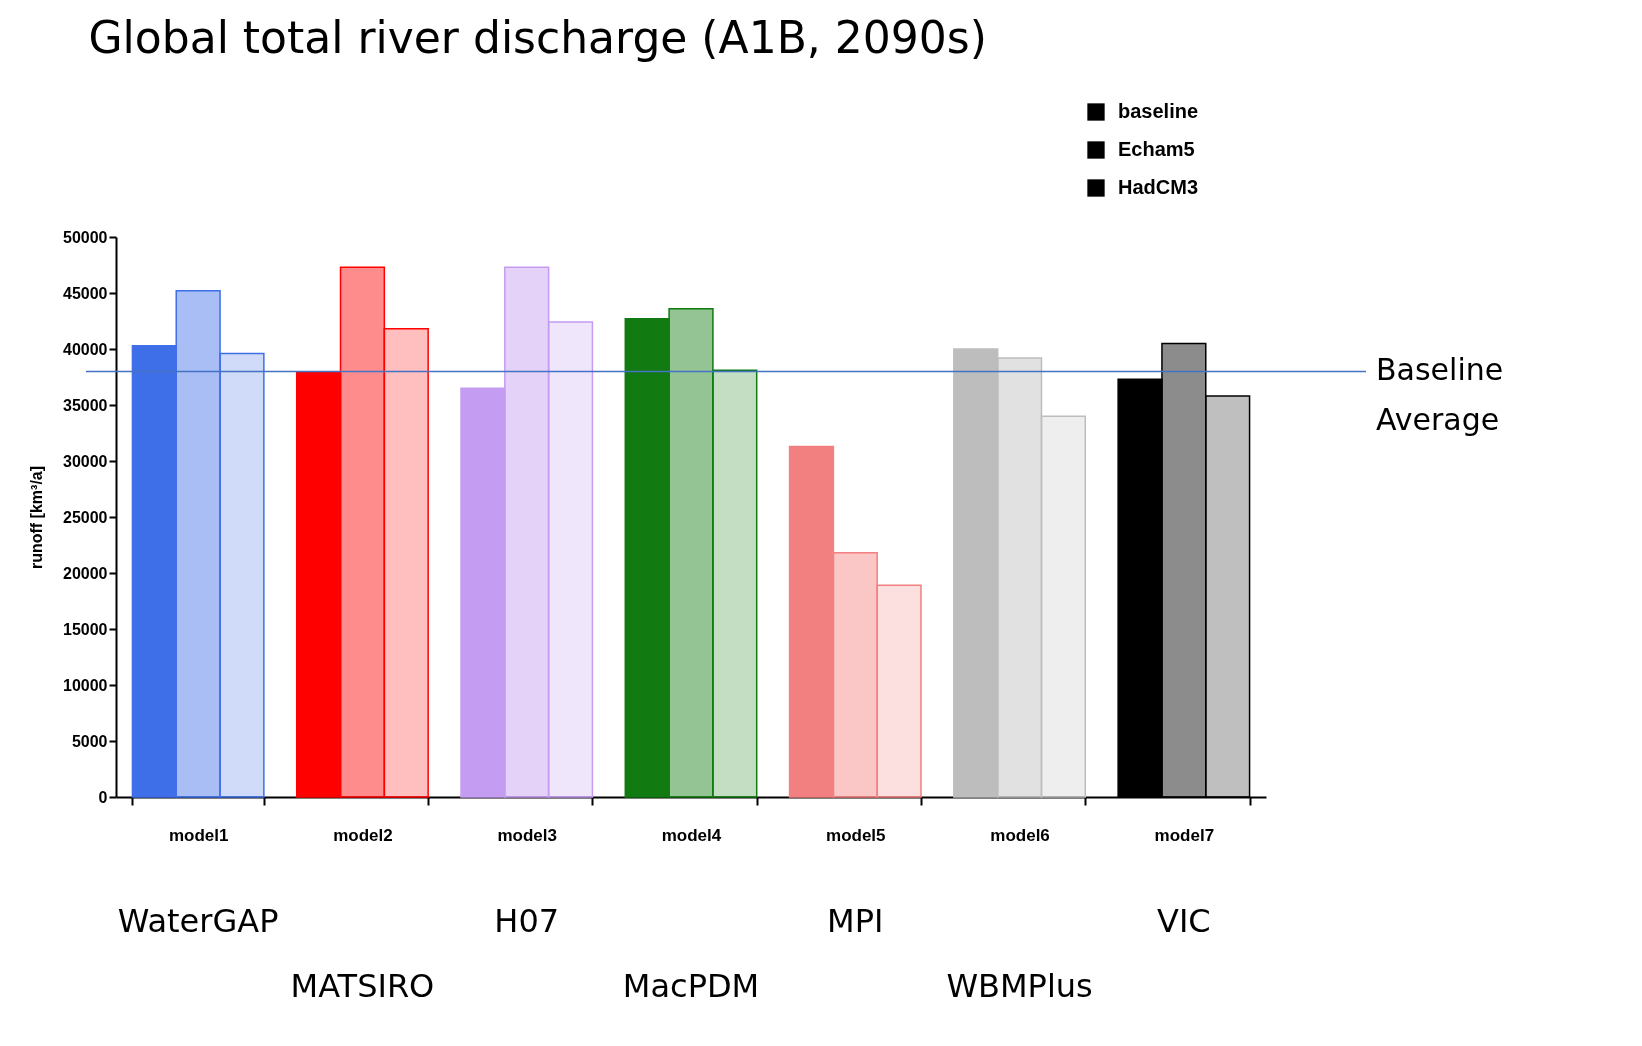 The width and height of the screenshot is (1642, 1046). Describe the element at coordinates (691, 986) in the screenshot. I see `text: MacPDM` at that location.